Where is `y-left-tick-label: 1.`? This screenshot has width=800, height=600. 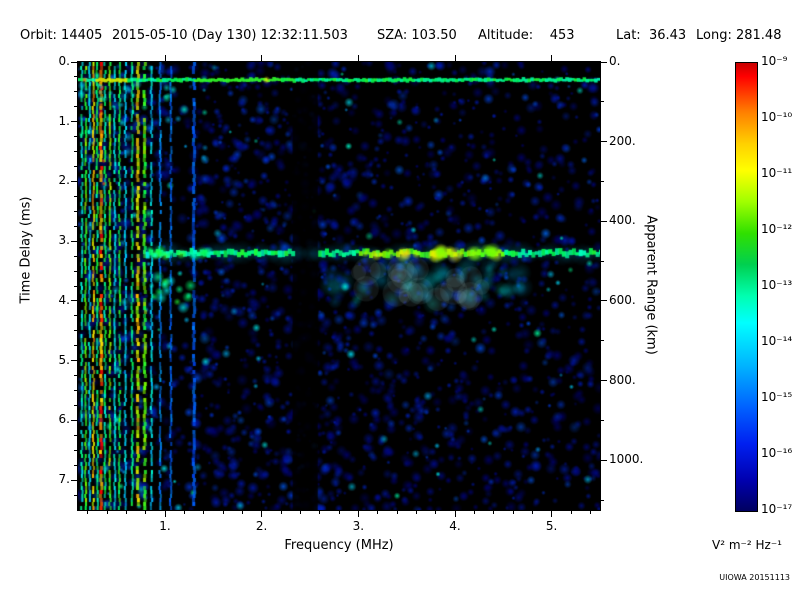 y-left-tick-label: 1. is located at coordinates (64, 120).